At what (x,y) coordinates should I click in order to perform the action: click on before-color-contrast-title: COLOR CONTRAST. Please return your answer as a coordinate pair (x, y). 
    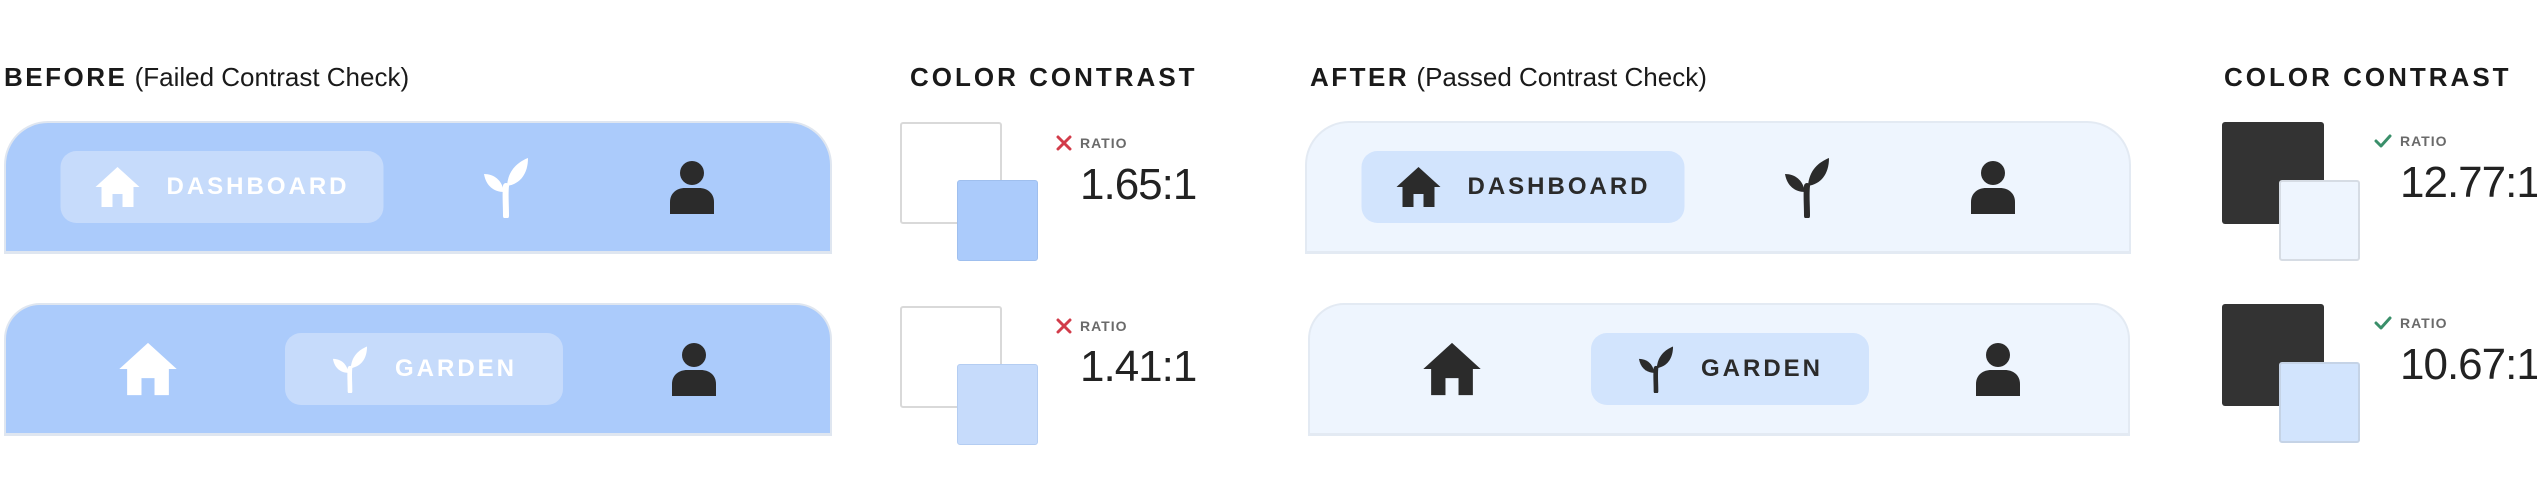
    Looking at the image, I should click on (1054, 77).